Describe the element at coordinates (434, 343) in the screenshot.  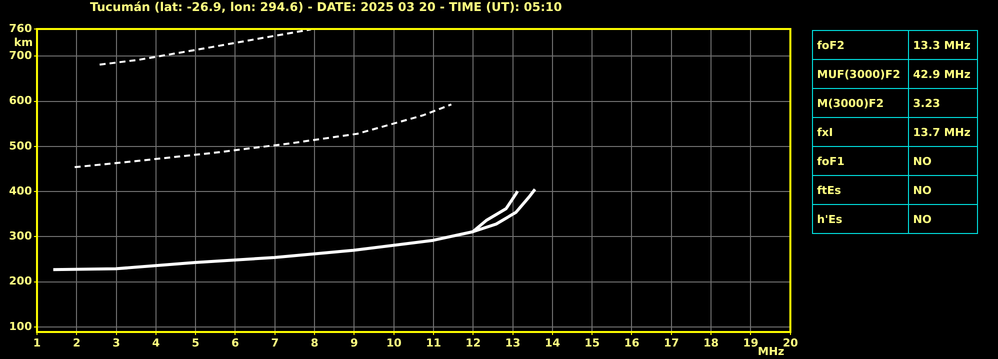
I see `x-tick-label: 11` at that location.